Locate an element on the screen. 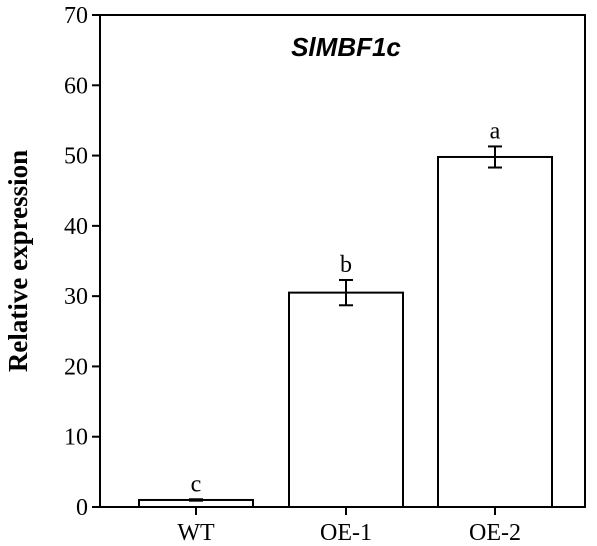 Image resolution: width=597 pixels, height=546 pixels. error-bar-wt is located at coordinates (196, 500).